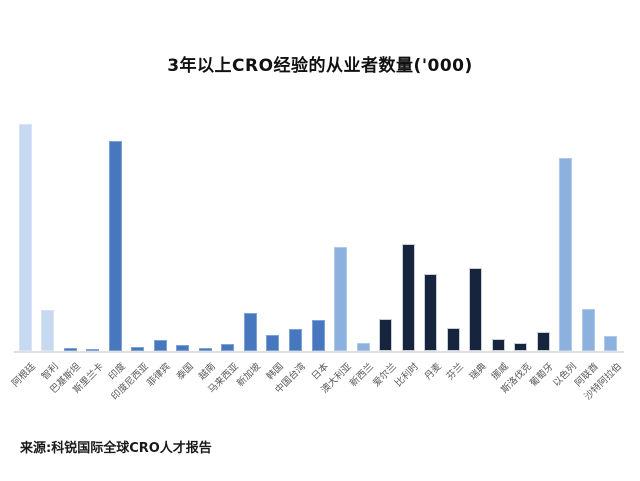  Describe the element at coordinates (542, 375) in the screenshot. I see `x-axis-label-24: 葡萄牙` at that location.